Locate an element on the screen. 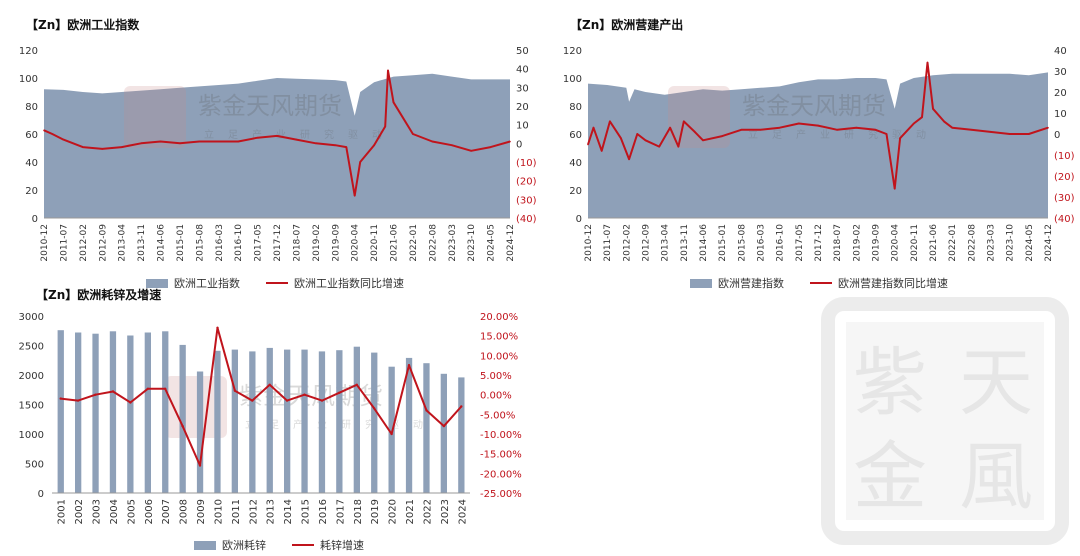 The image size is (1080, 556). x-tick-label: 2013-11 is located at coordinates (685, 243).